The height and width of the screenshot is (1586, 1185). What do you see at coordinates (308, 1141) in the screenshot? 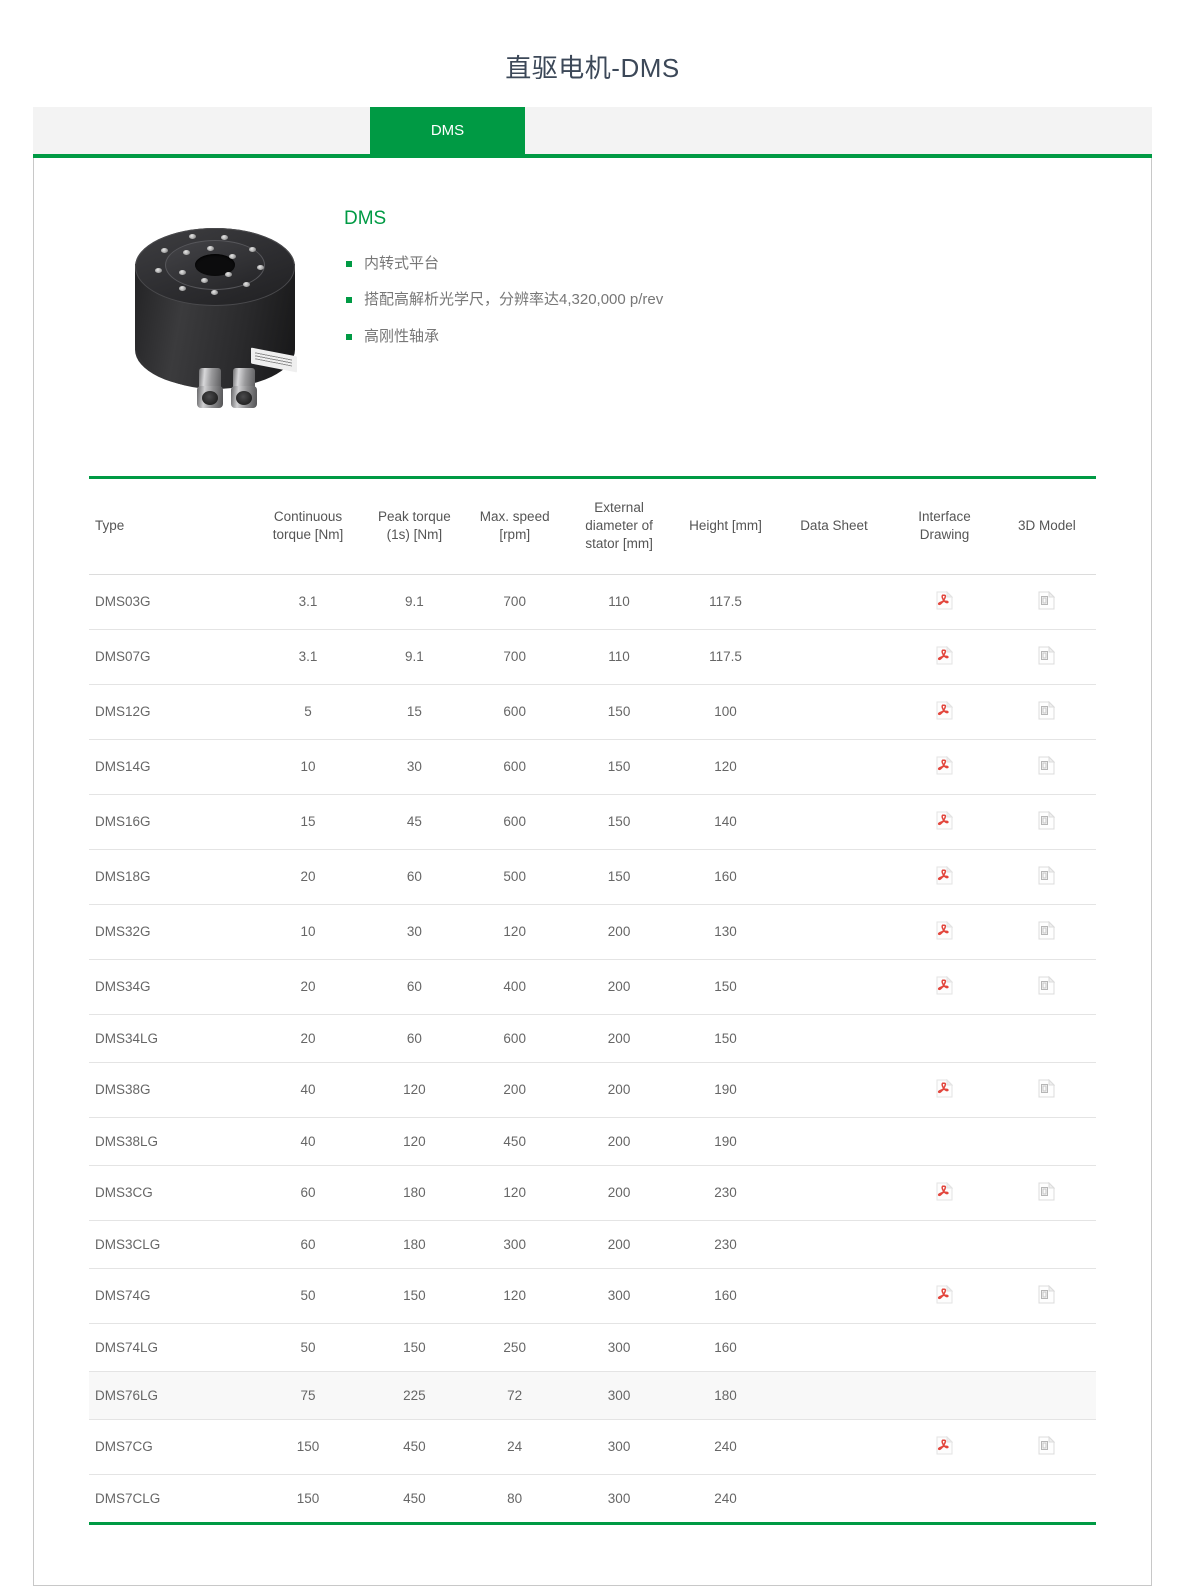
I see `cell-continuous-torque: 40` at bounding box center [308, 1141].